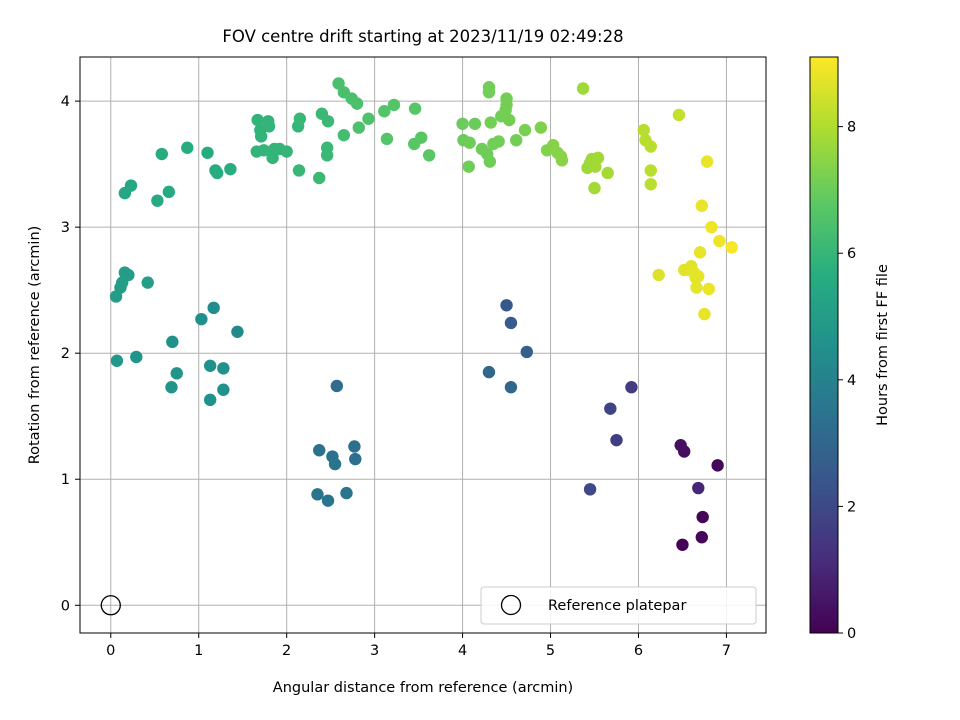 The width and height of the screenshot is (960, 720). I want to click on colorbar: 0 2 4 6 8 Hours from first FF file, so click(850, 349).